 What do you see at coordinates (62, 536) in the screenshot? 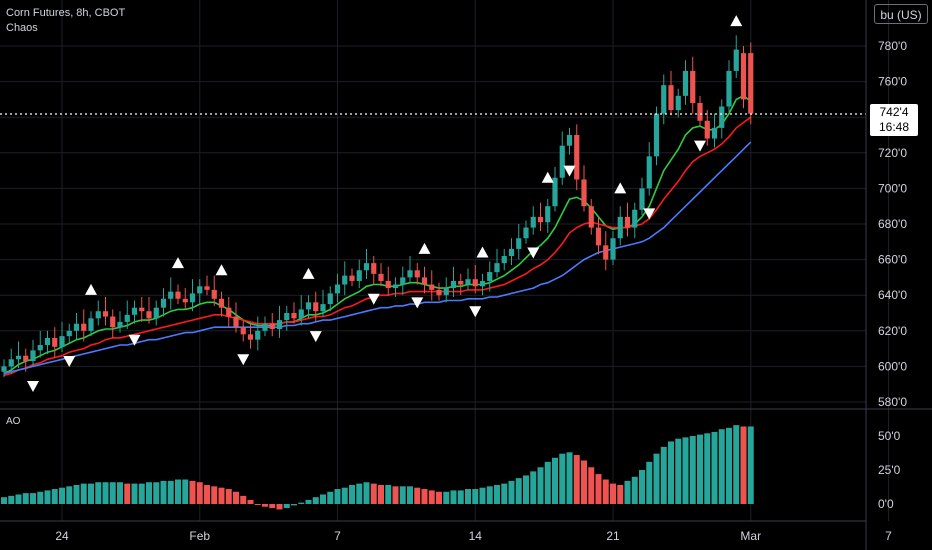
I see `time-tick-label: 24` at bounding box center [62, 536].